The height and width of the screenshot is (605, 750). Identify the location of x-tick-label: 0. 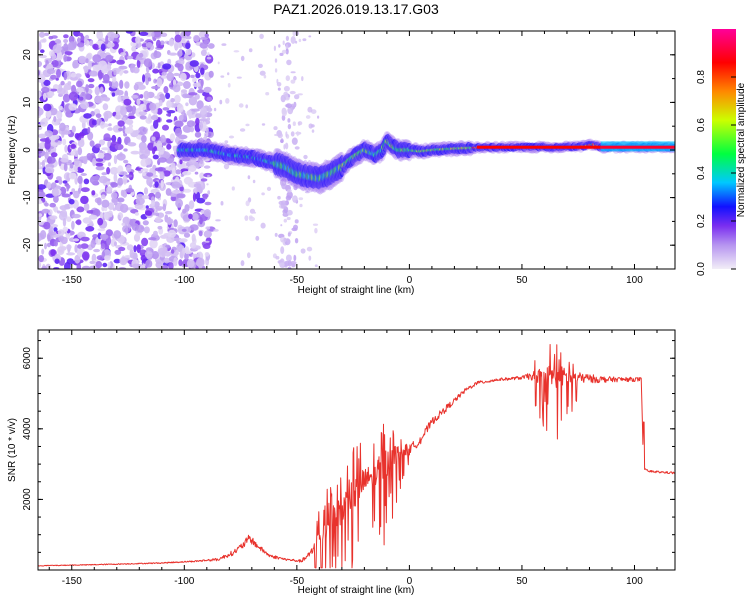
(410, 280).